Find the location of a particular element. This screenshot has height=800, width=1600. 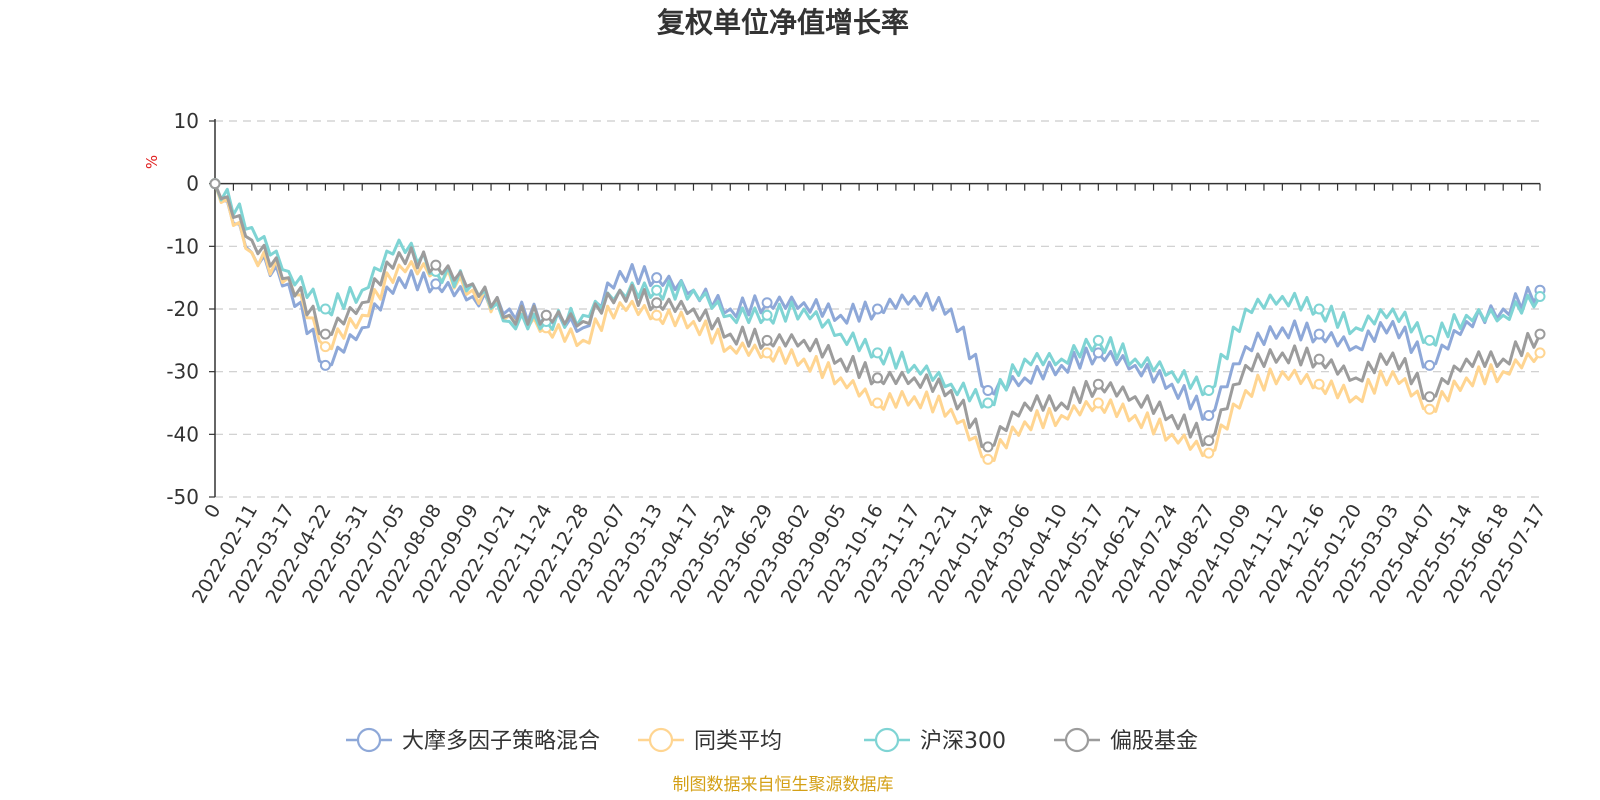

y-tick-label: -40 is located at coordinates (182, 434).